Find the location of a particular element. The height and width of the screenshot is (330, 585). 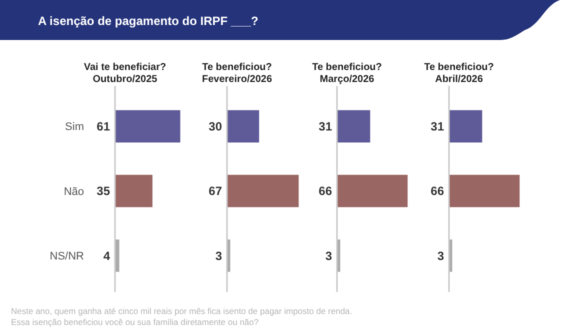

data-label: 61 is located at coordinates (103, 127).